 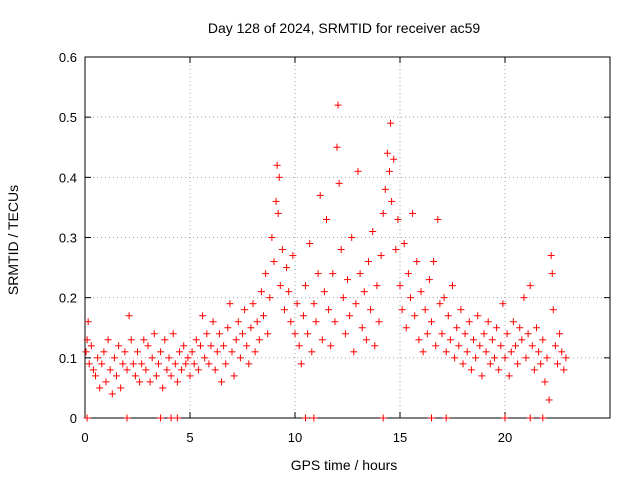 What do you see at coordinates (13, 240) in the screenshot?
I see `y-axis-label: SRMTID / TECUs` at bounding box center [13, 240].